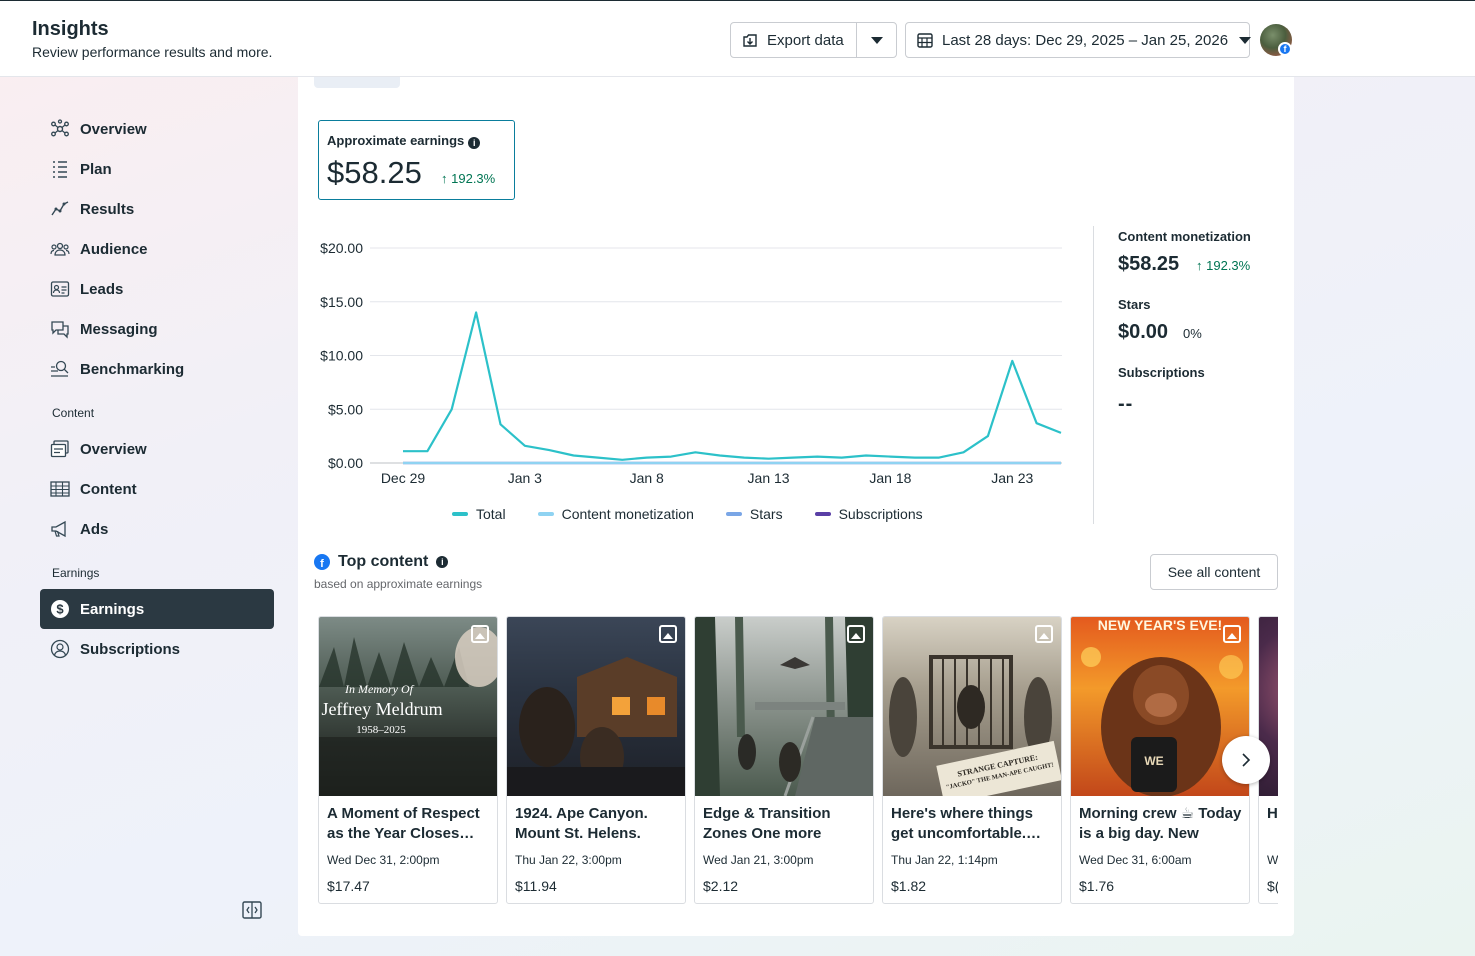  I want to click on approximate-earnings-metric: Approximate earnings i $58.25 ↑ 192.3%, so click(416, 160).